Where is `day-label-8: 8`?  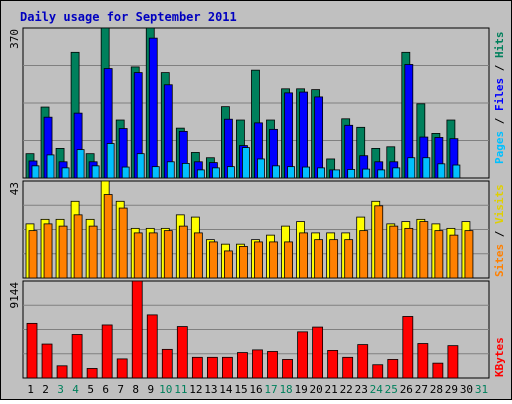 day-label-8: 8 is located at coordinates (135, 389).